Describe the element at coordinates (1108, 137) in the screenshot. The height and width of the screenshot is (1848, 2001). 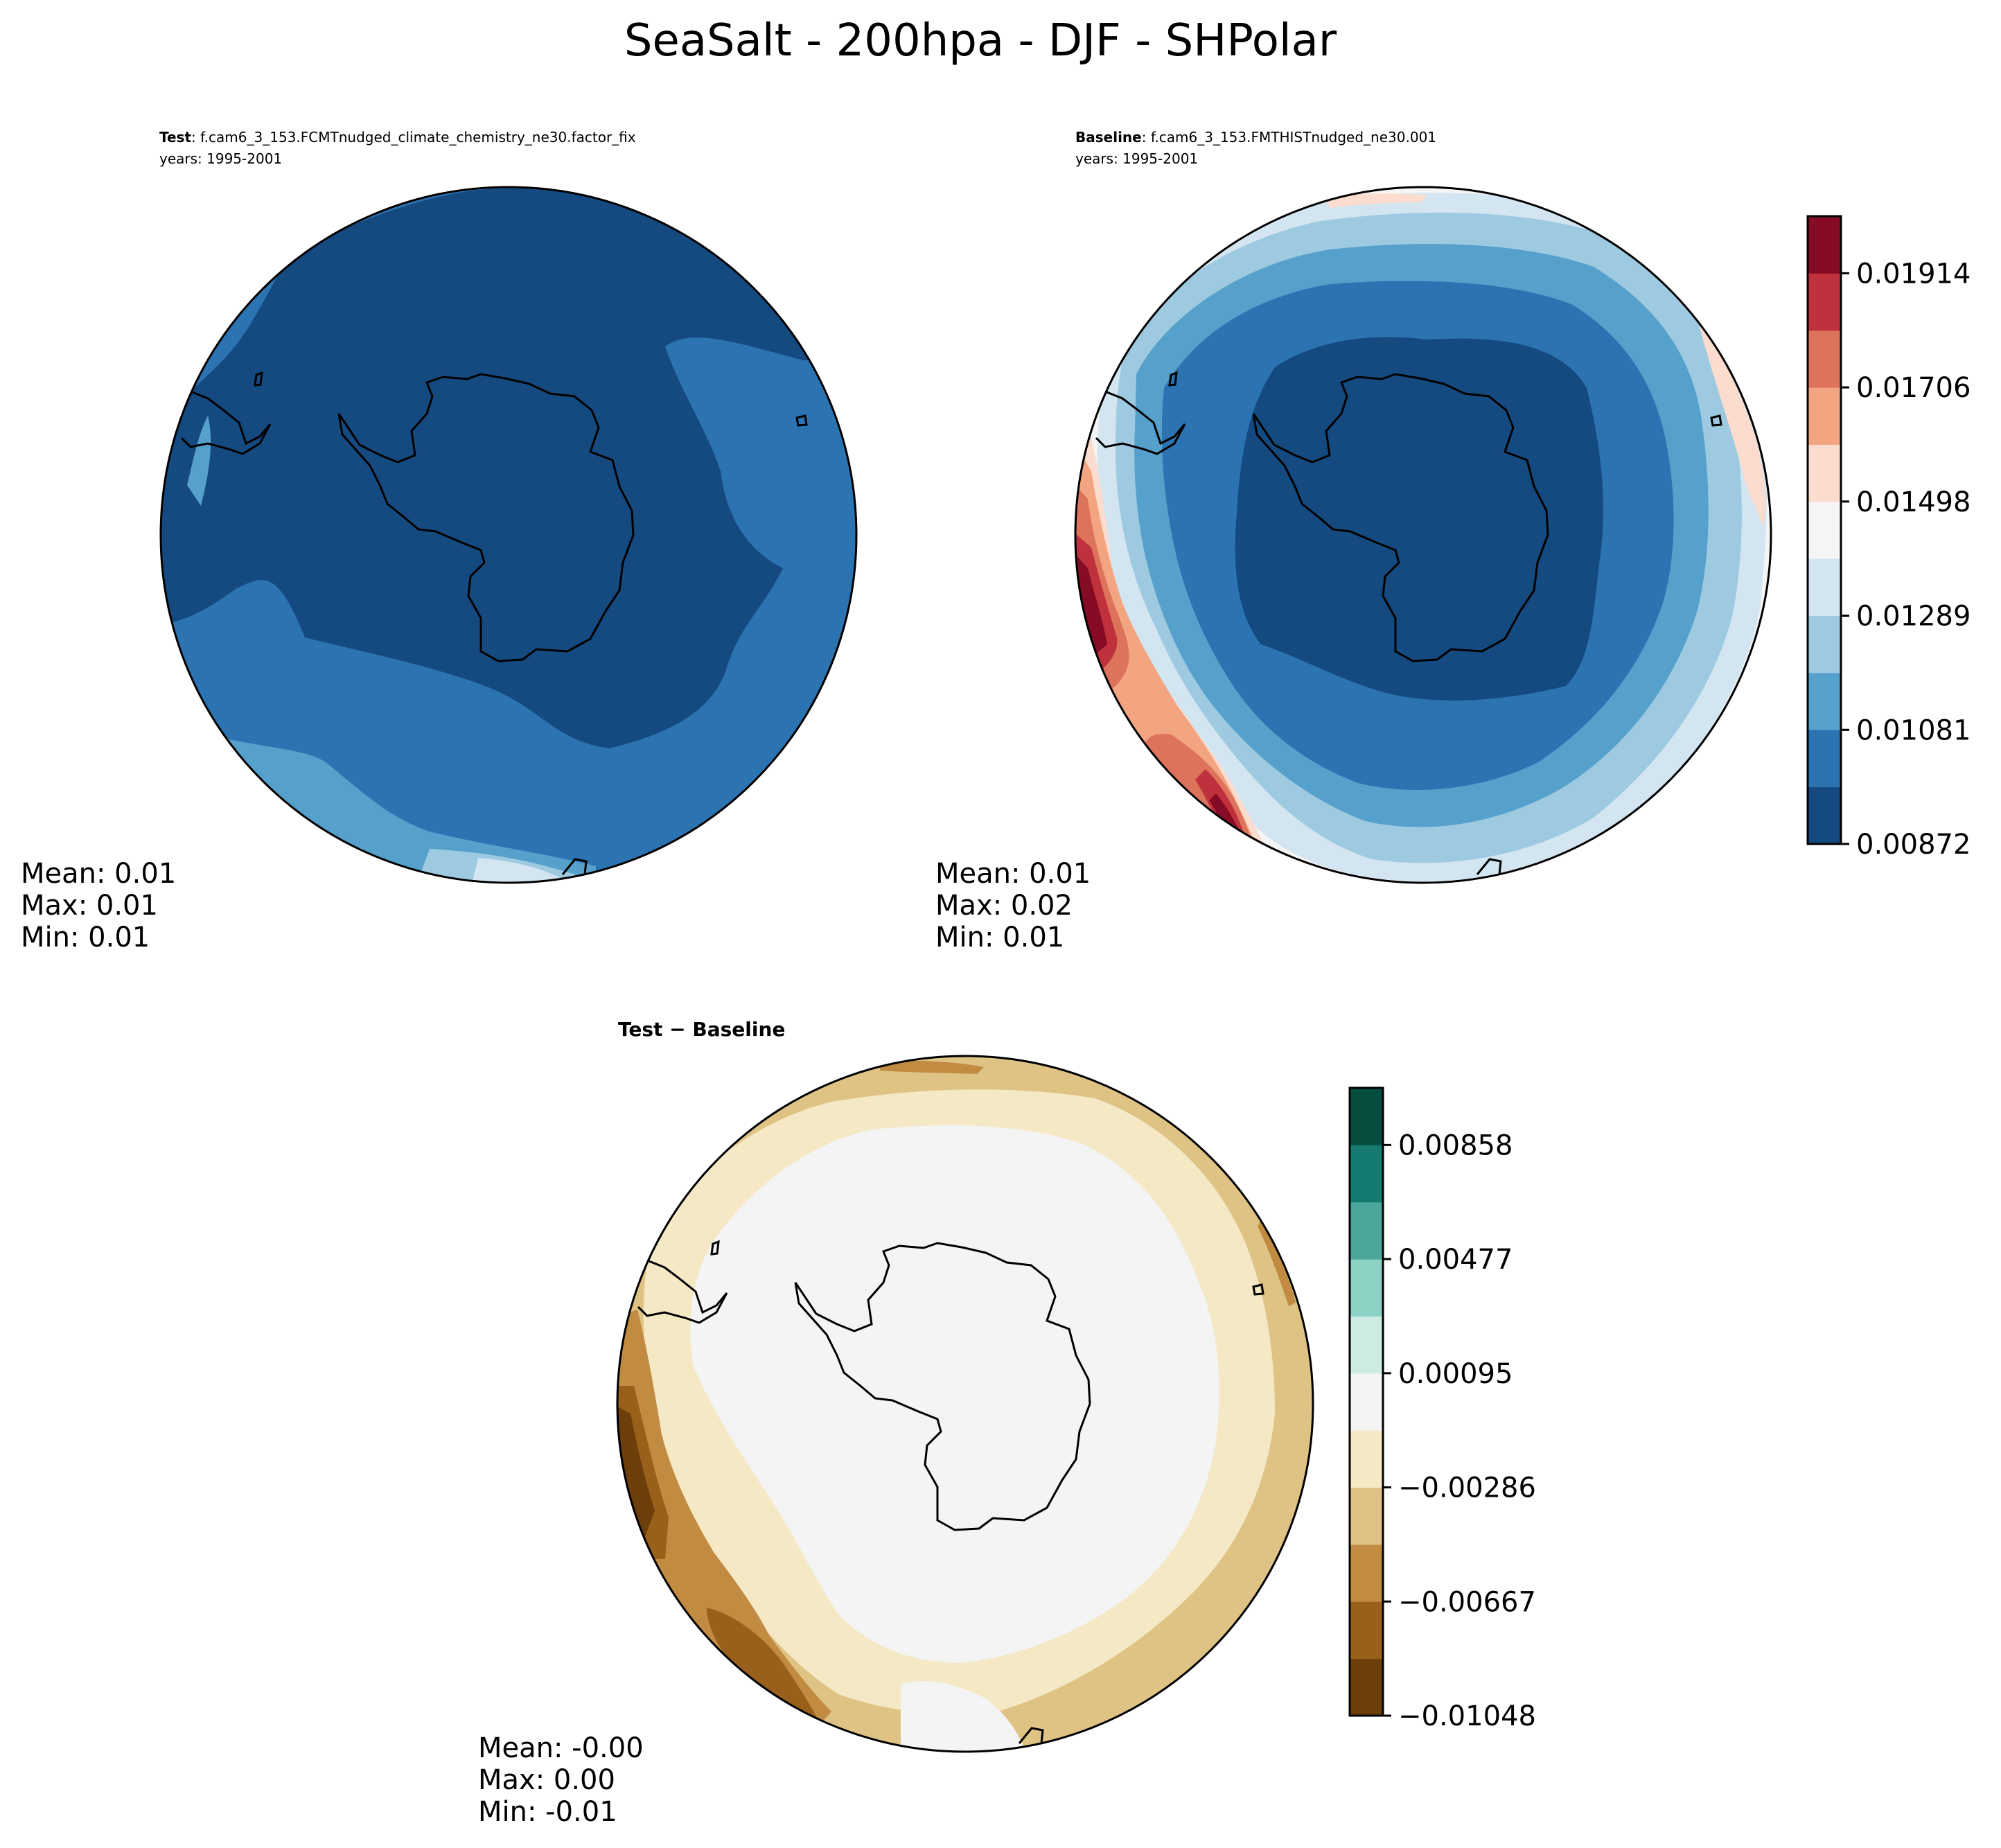
I see `panel-baseline-label: Baseline` at that location.